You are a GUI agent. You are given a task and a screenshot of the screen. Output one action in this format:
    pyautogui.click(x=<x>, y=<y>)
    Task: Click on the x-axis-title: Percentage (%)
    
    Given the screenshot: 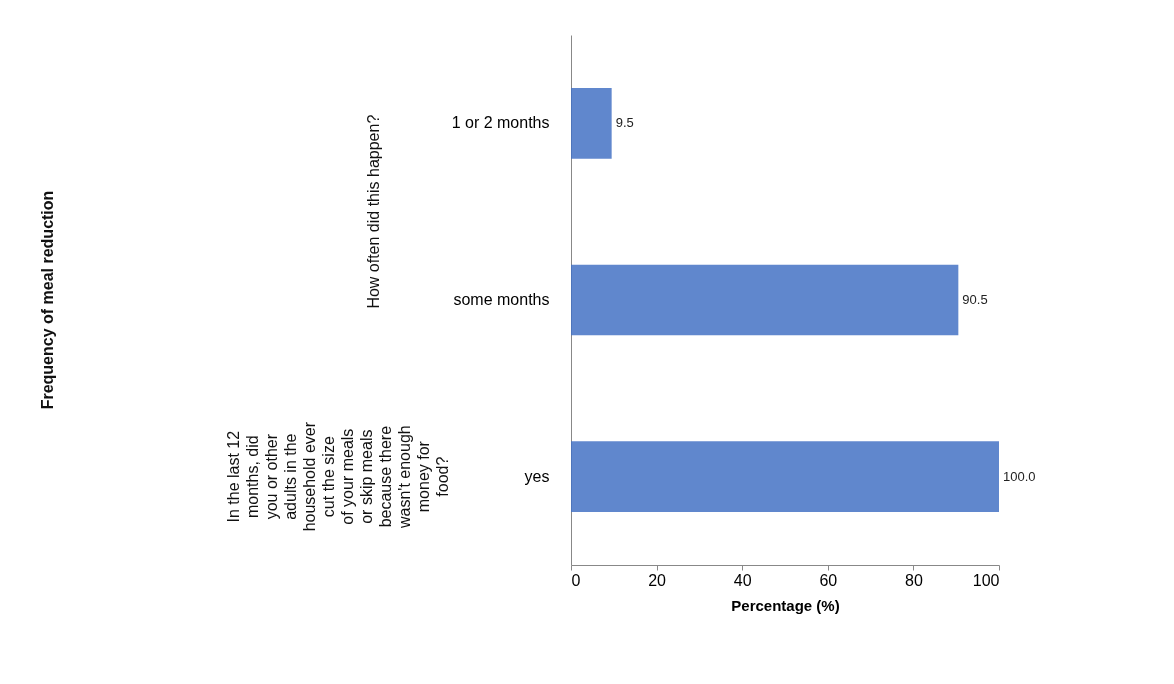 What is the action you would take?
    pyautogui.click(x=785, y=605)
    